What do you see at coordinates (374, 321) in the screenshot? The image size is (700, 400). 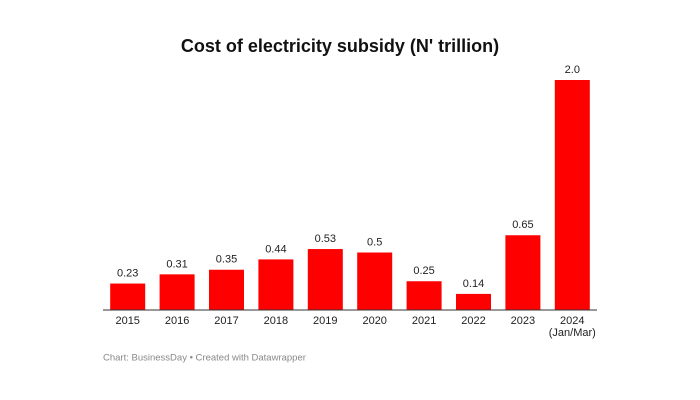 I see `x-tick-label: 2020` at bounding box center [374, 321].